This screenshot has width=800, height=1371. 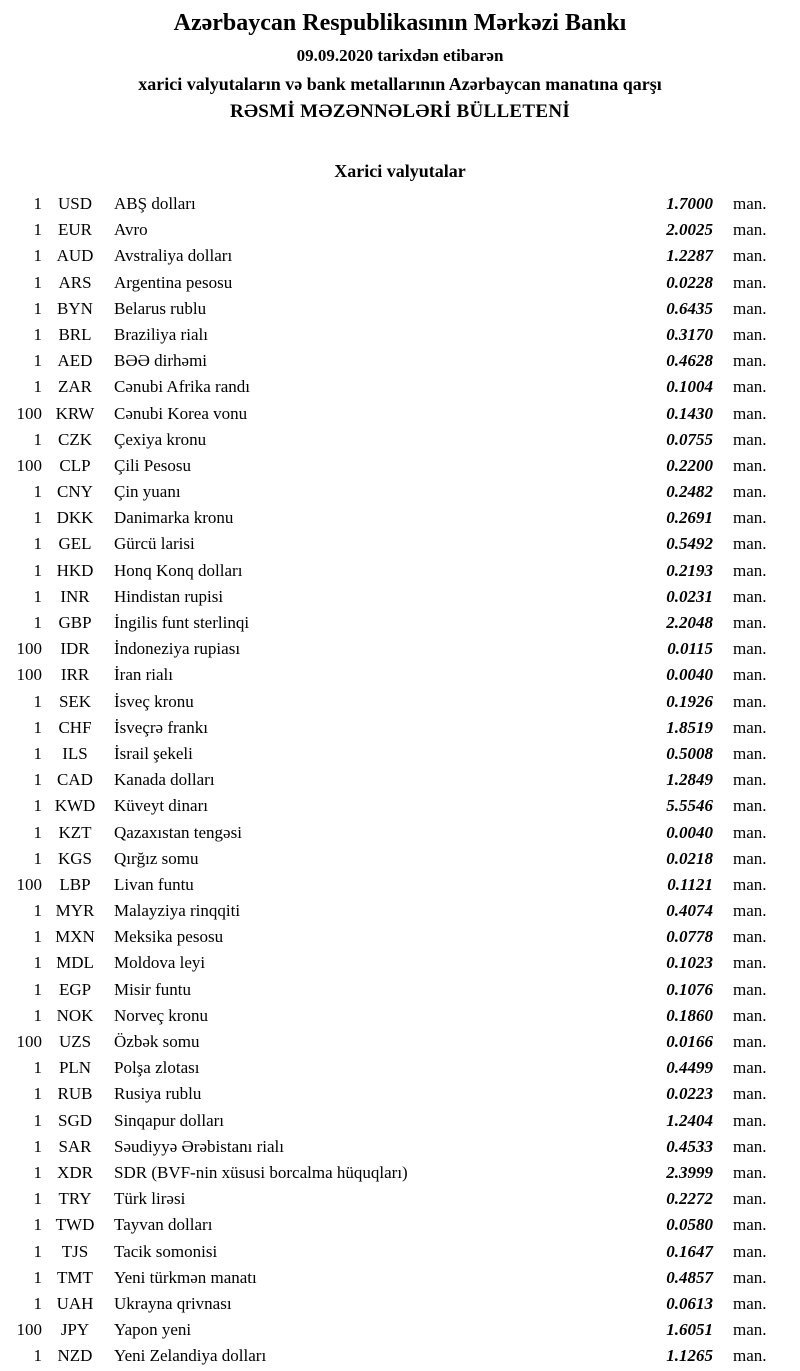 What do you see at coordinates (173, 282) in the screenshot?
I see `currency-name-cell: Argentina pesosu` at bounding box center [173, 282].